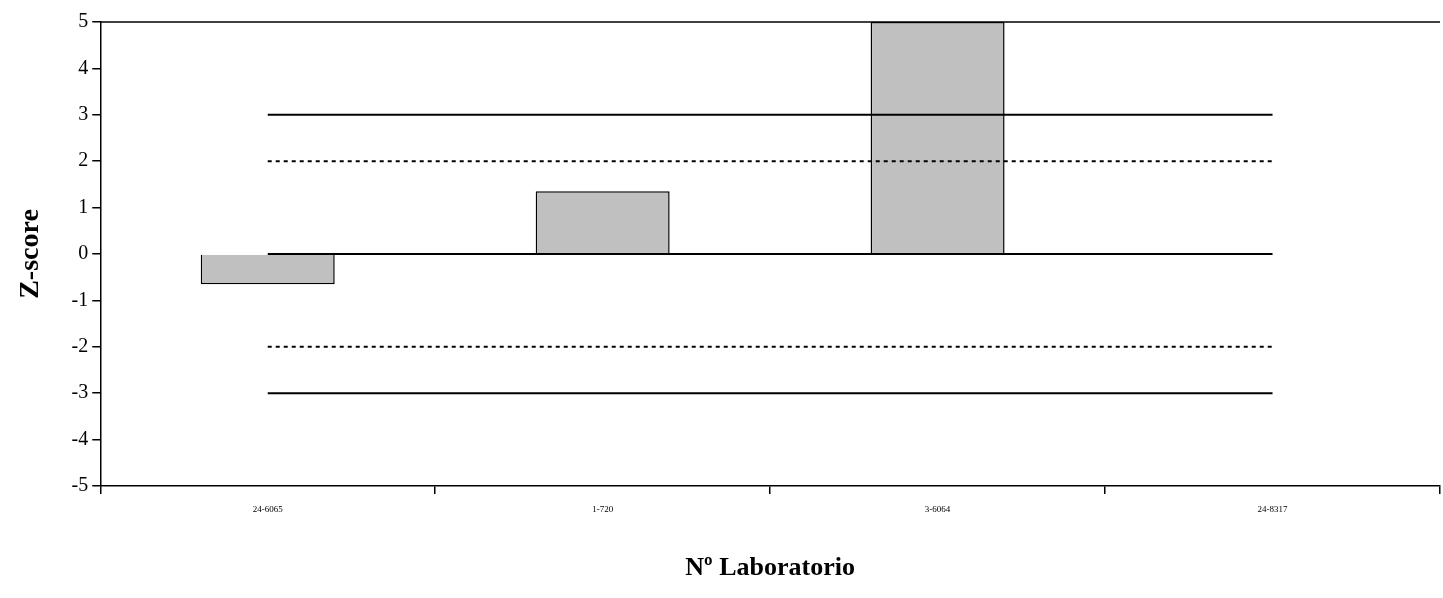 The height and width of the screenshot is (598, 1443). Describe the element at coordinates (1273, 508) in the screenshot. I see `x-tick-label: 24-8317` at that location.